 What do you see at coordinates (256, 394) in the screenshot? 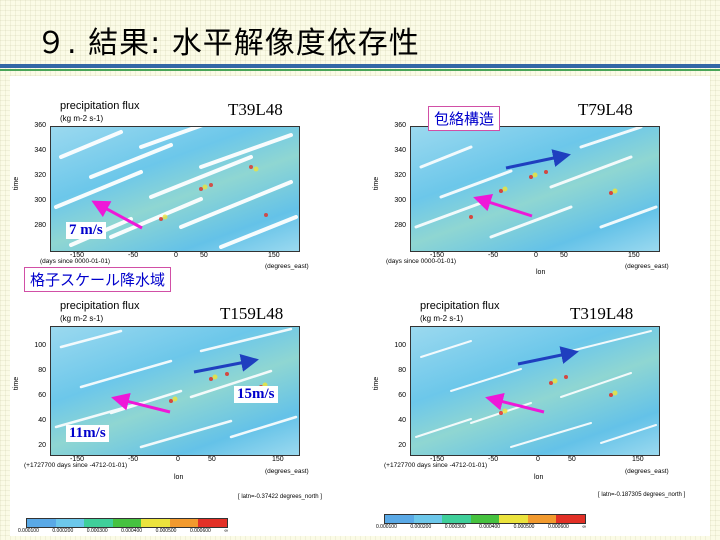
I see `speed-label-15: 15m/s` at bounding box center [256, 394].